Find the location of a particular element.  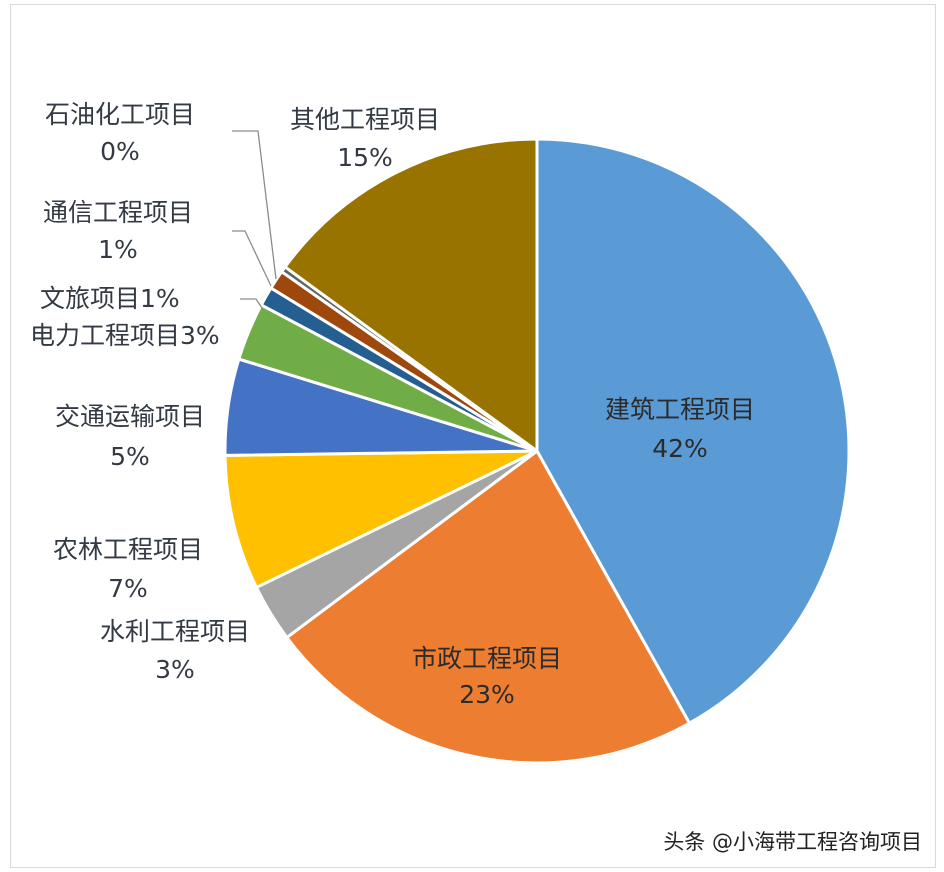

slice-percent-3: 7% is located at coordinates (128, 588).